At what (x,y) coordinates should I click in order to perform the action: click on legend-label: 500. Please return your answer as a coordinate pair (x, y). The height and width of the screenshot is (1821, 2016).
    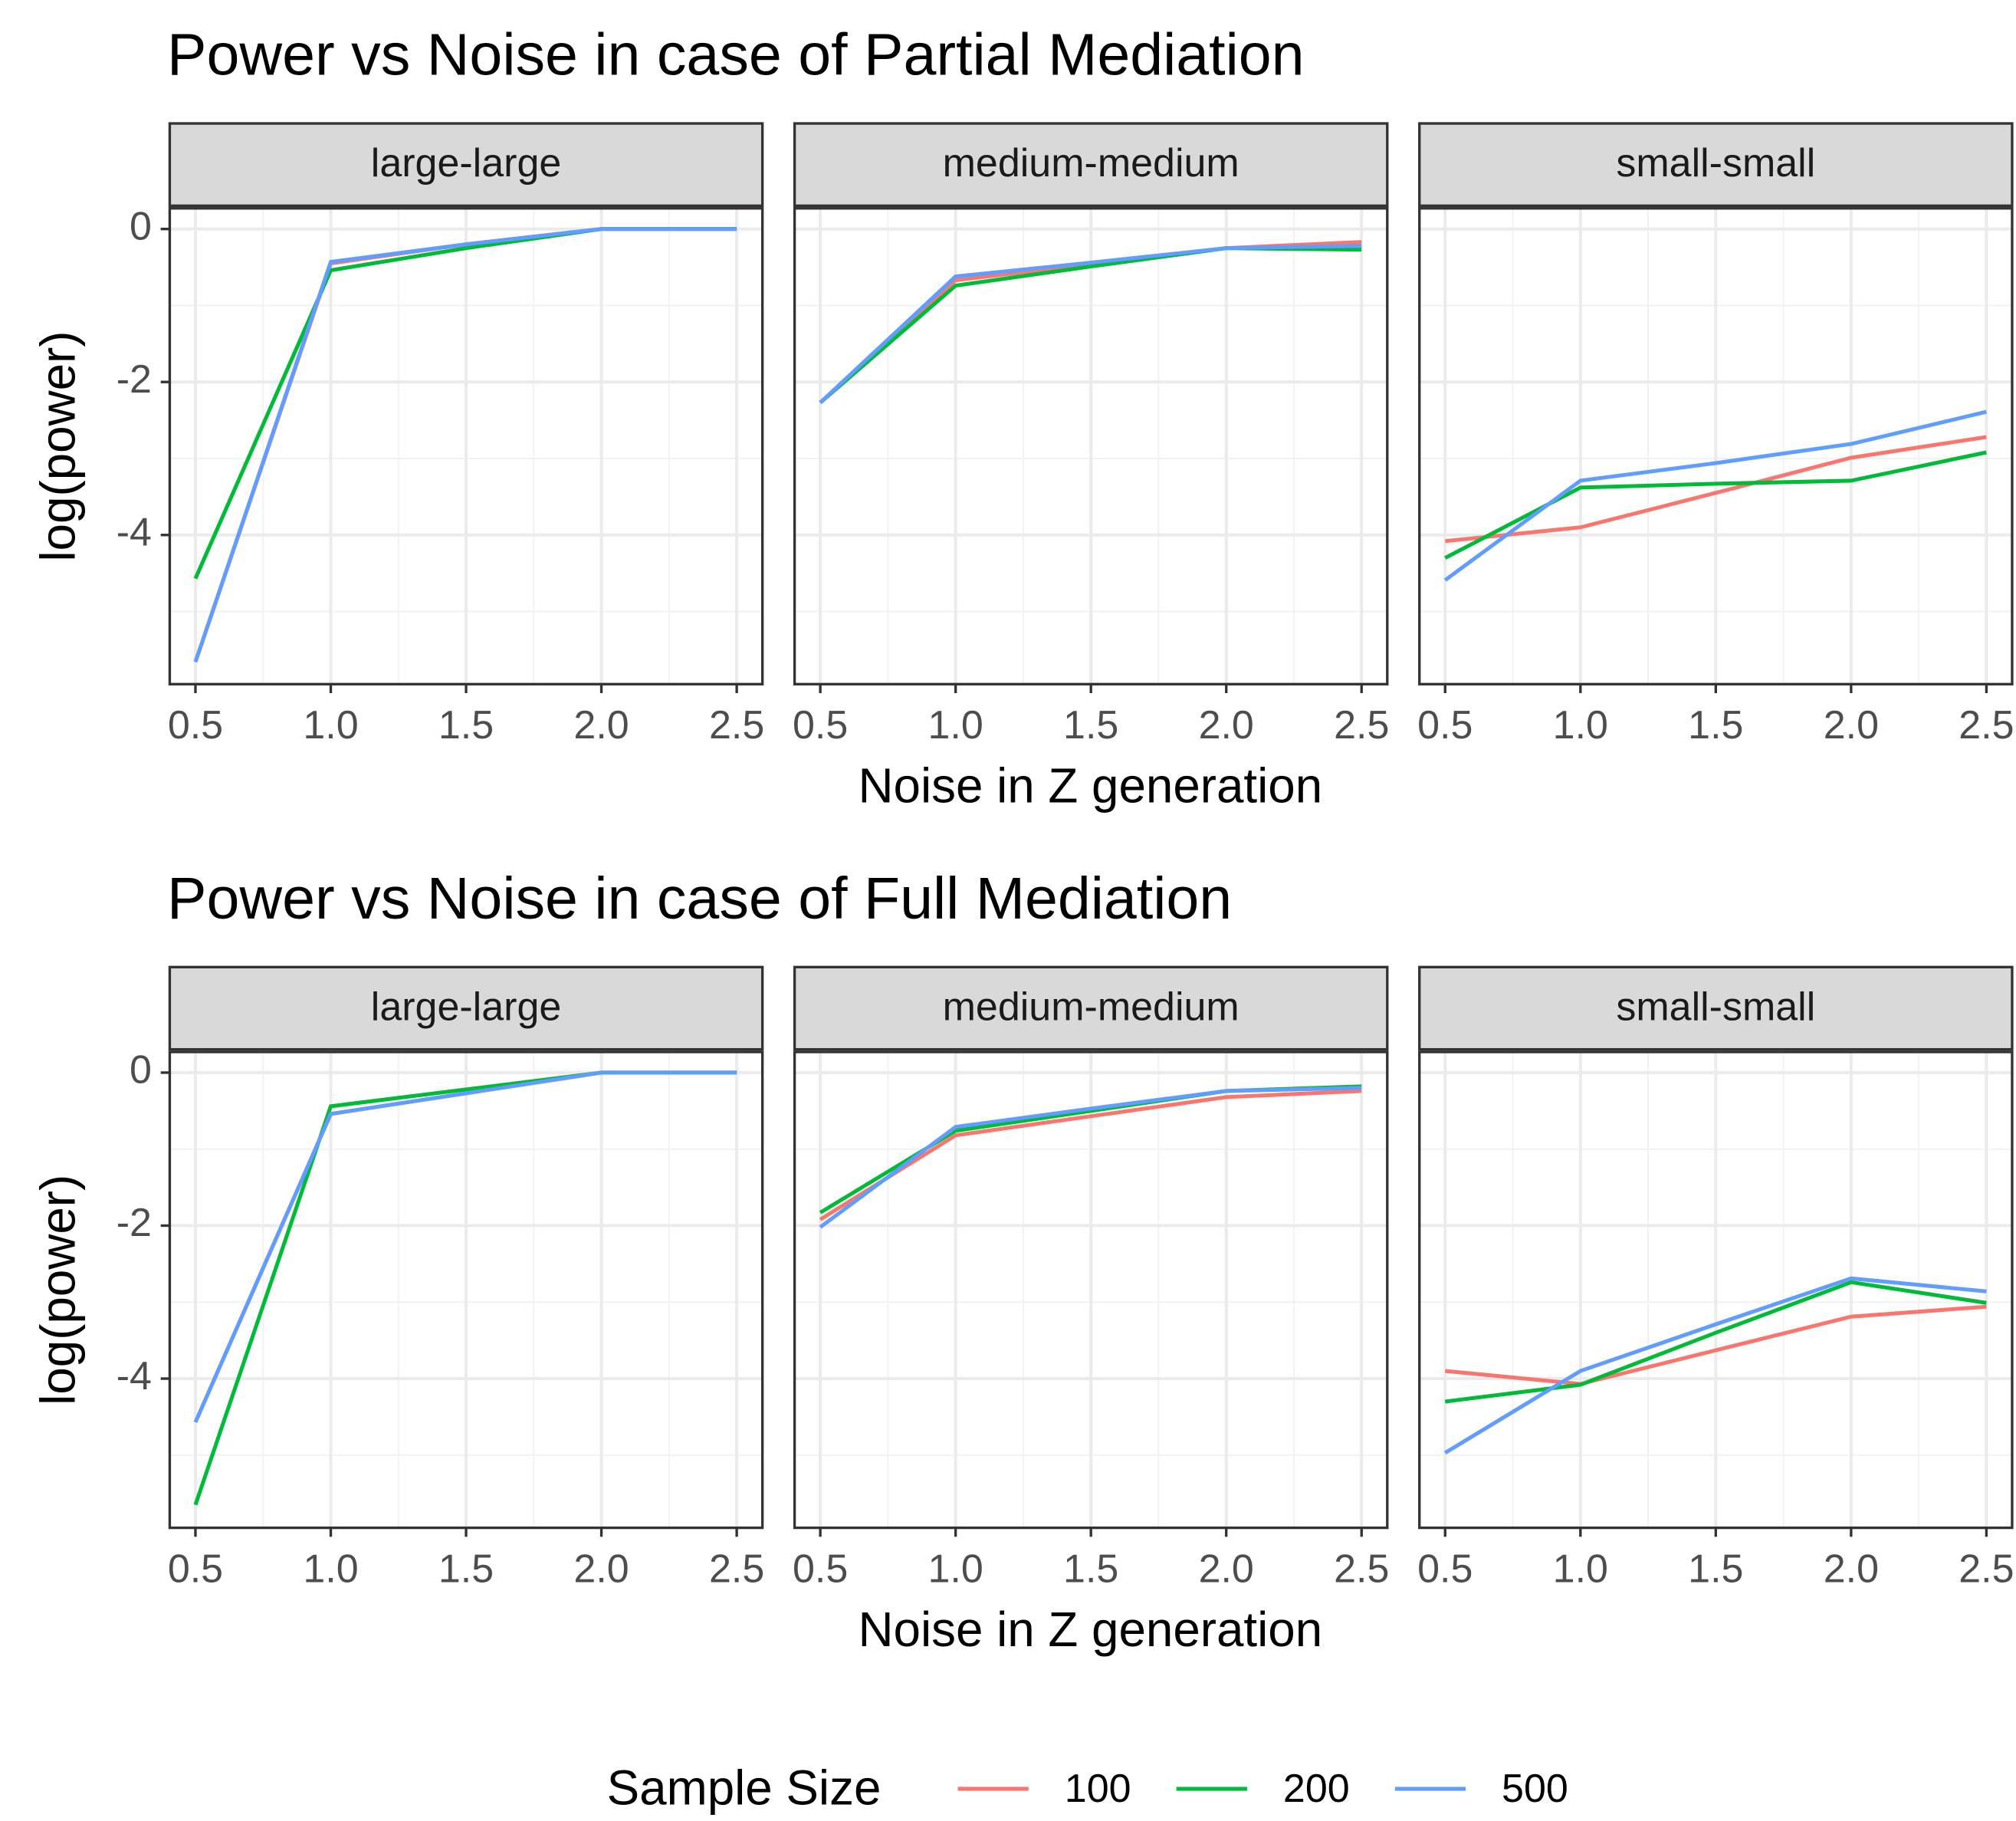
    Looking at the image, I should click on (1535, 1789).